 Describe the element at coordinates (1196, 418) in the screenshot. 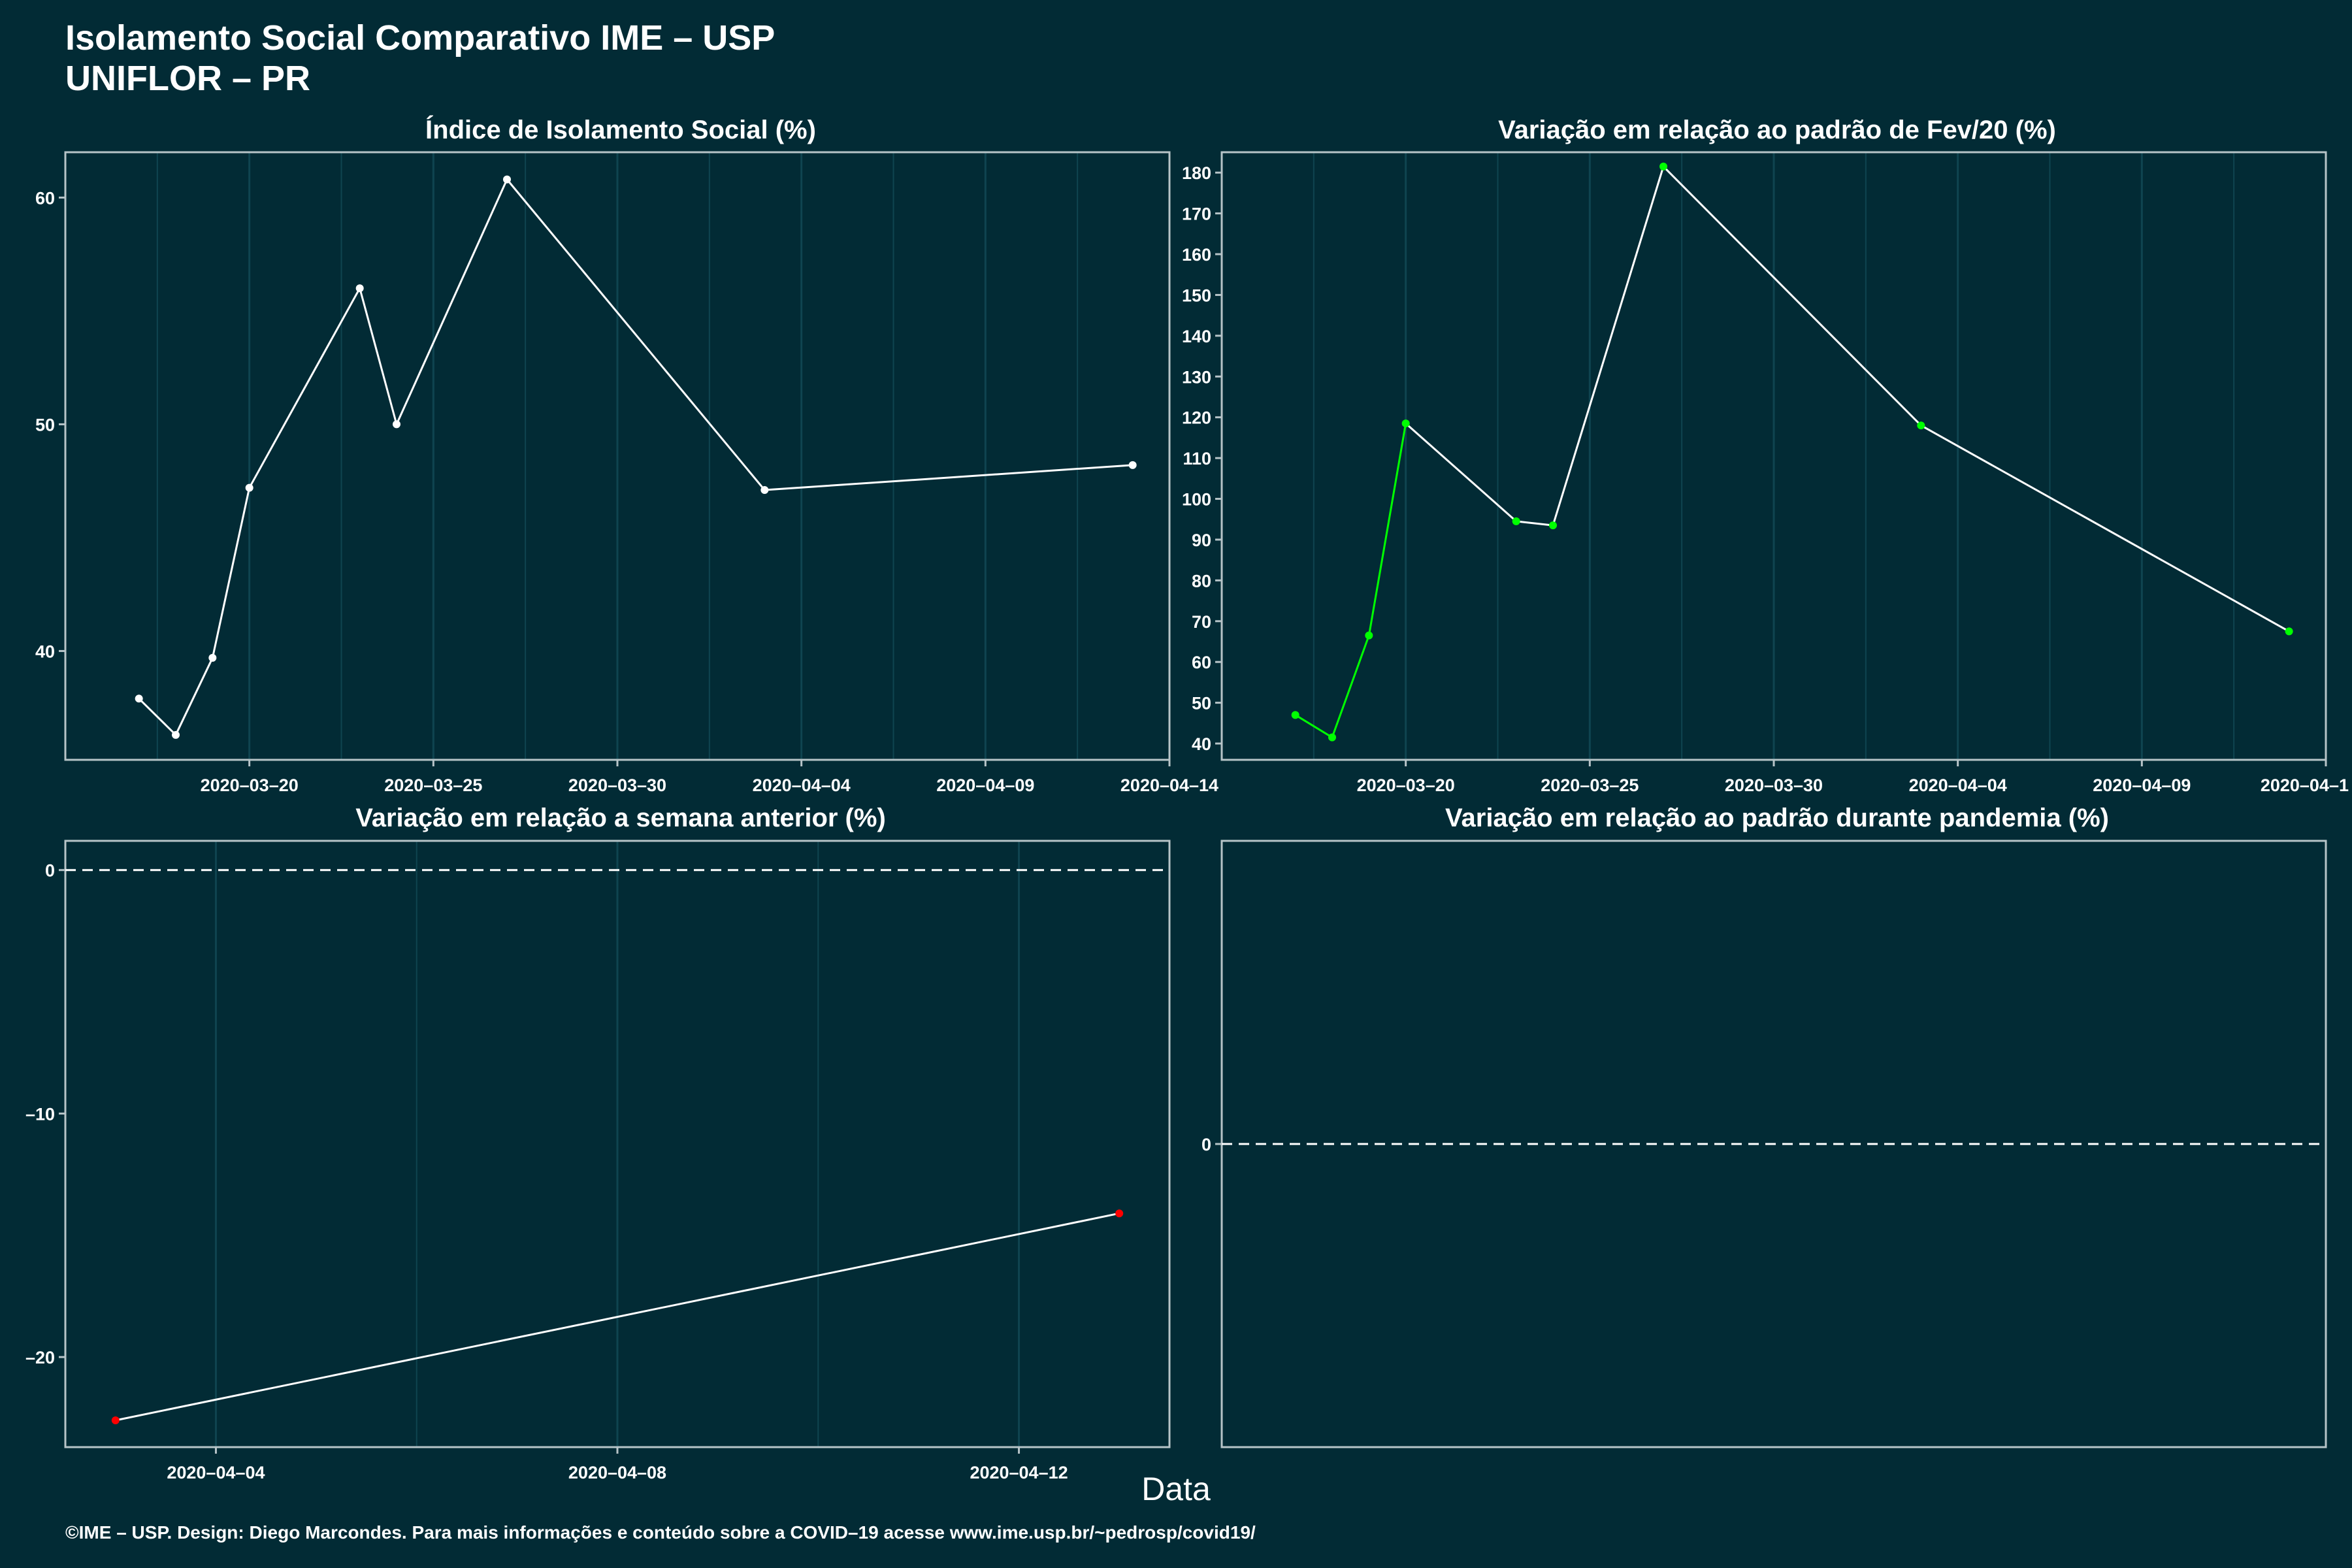

I see `y-tick-label: 120` at that location.